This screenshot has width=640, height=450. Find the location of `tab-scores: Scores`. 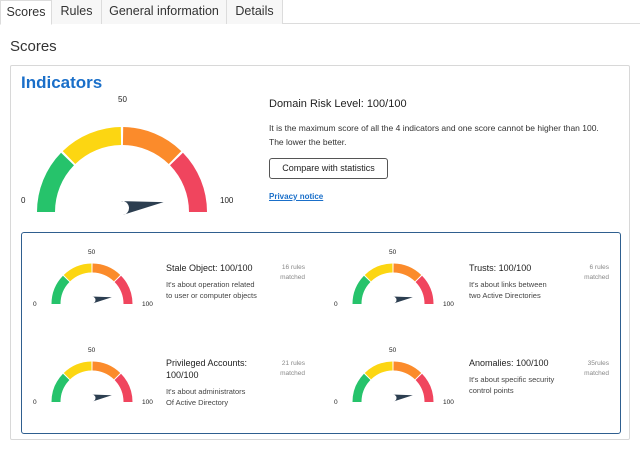

tab-scores: Scores is located at coordinates (26, 12).